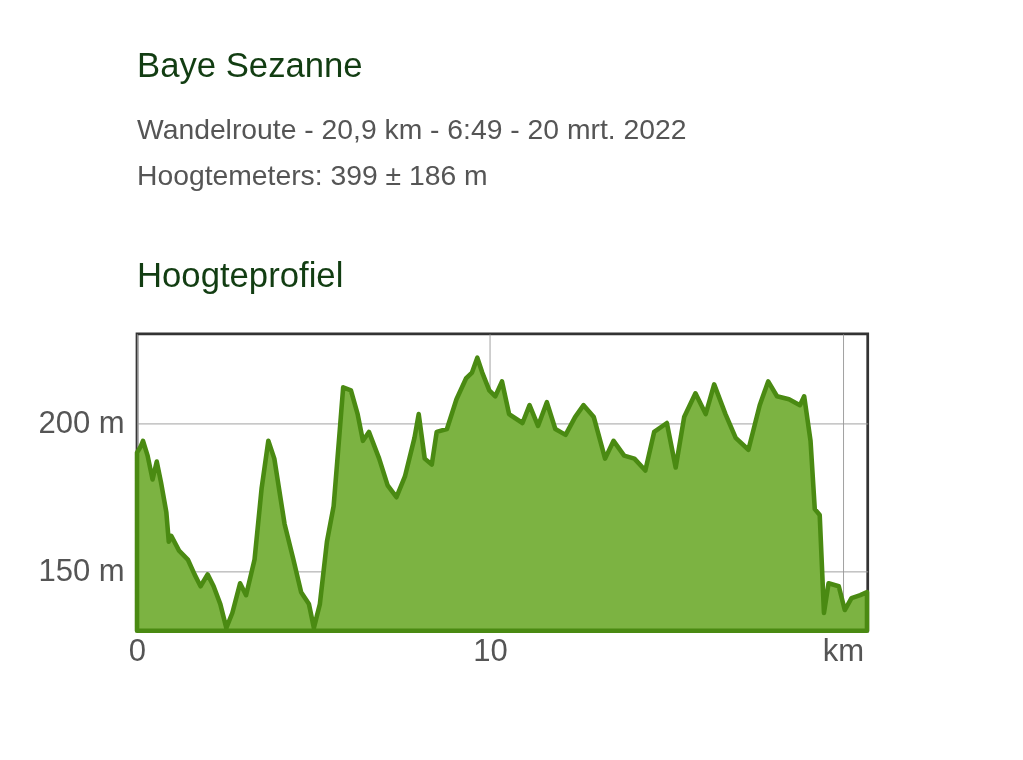  I want to click on x-tick-label: km, so click(843, 651).